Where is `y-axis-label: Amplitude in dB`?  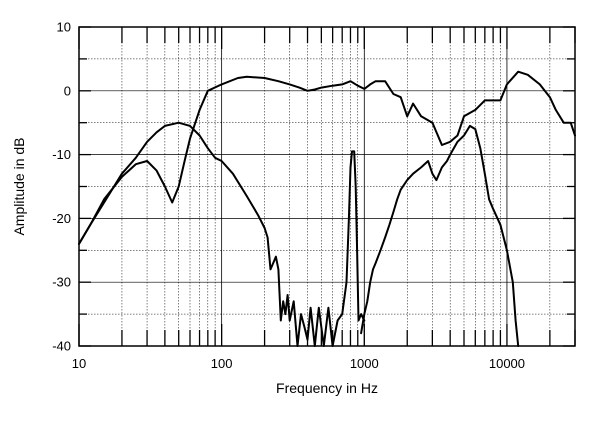
y-axis-label: Amplitude in dB is located at coordinates (19, 186).